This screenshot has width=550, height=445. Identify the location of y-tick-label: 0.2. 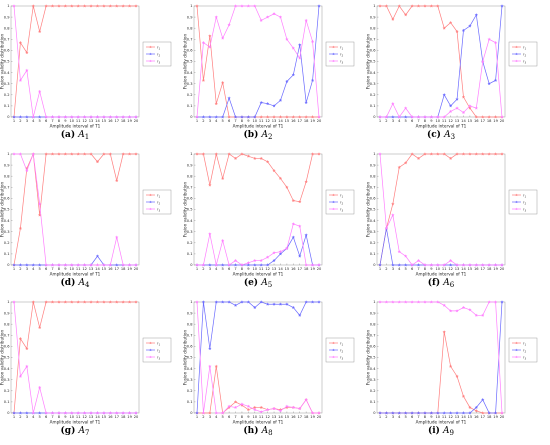
(7, 243).